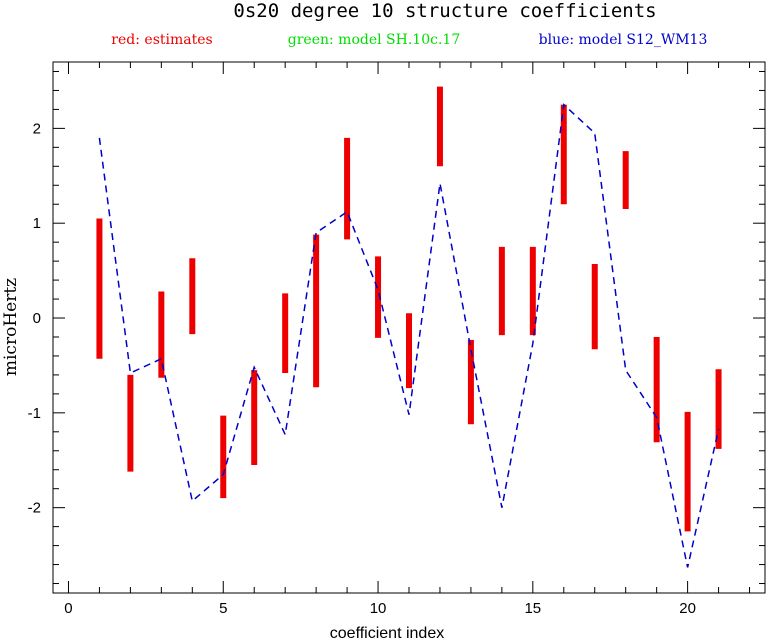  What do you see at coordinates (11, 327) in the screenshot?
I see `y-axis-label: microHertz` at bounding box center [11, 327].